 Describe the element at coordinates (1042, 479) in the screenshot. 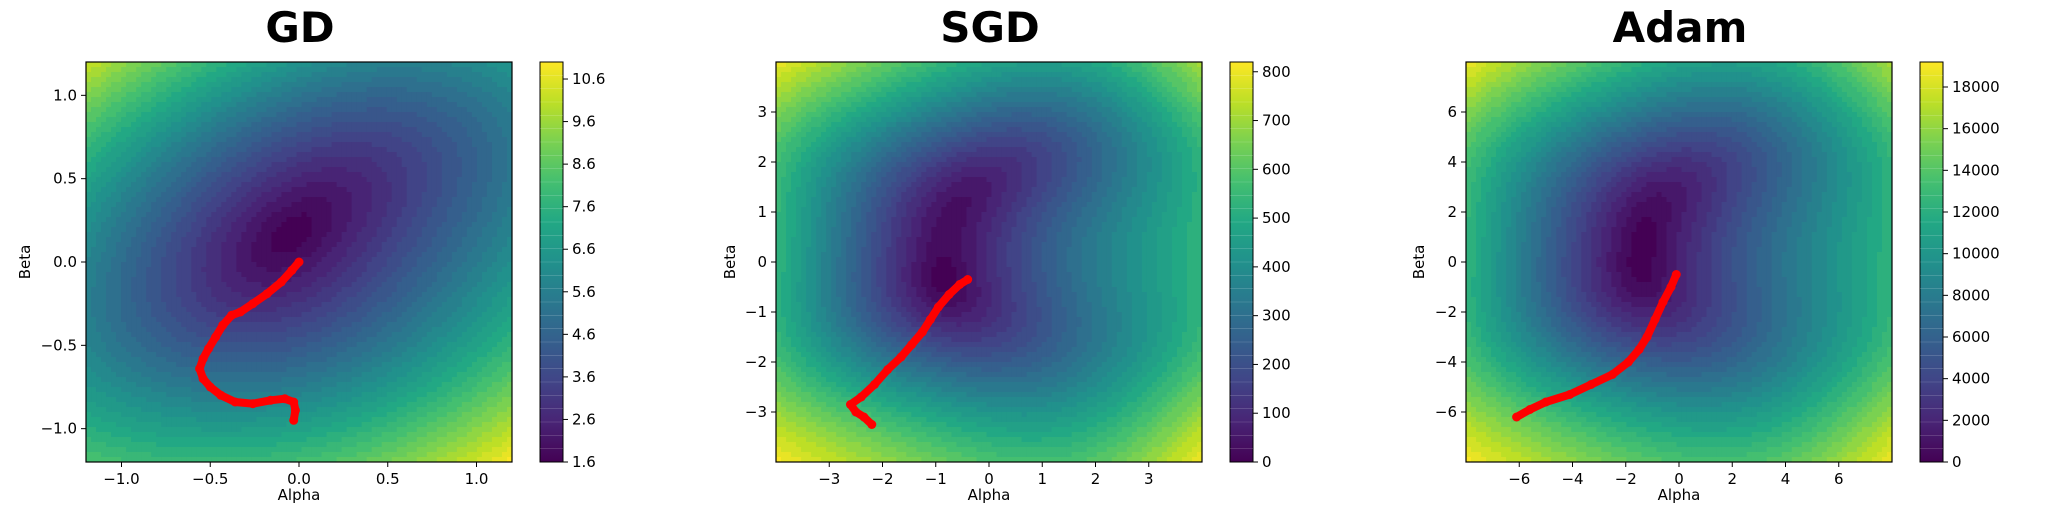

I see `x-tick-label: 1` at that location.